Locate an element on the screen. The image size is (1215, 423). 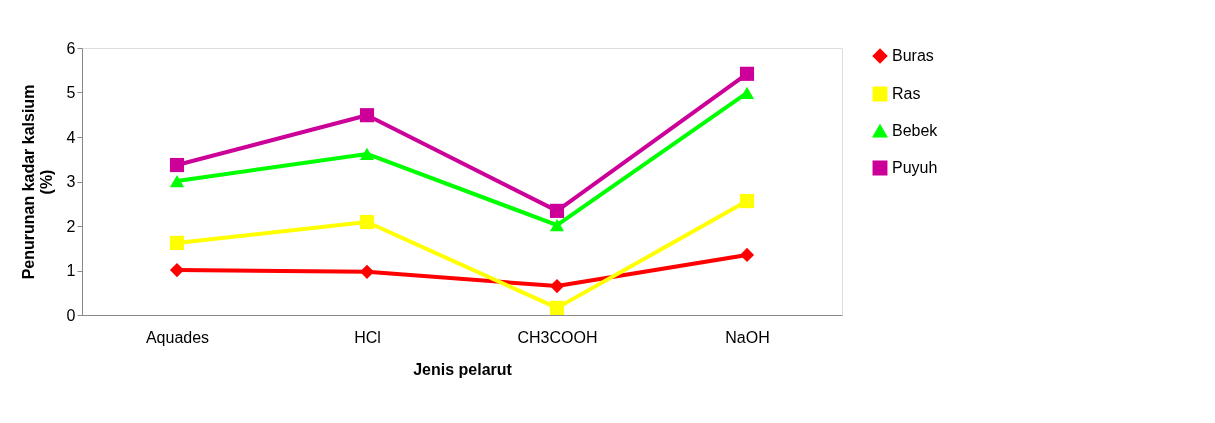
y-tick-label: 0 is located at coordinates (71, 315).